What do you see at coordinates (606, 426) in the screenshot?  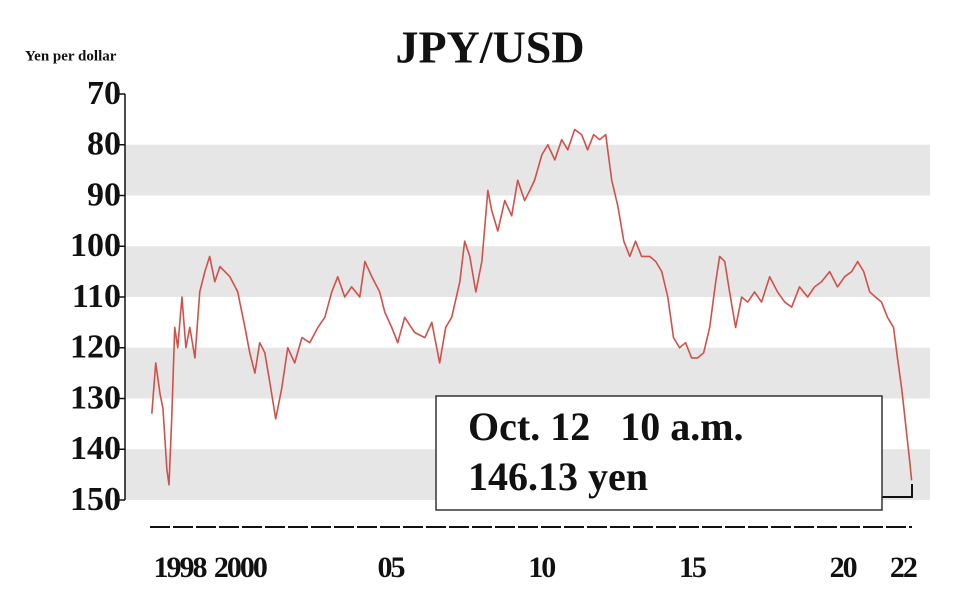 I see `annotation-line: Oct. 12 10 a.m.` at bounding box center [606, 426].